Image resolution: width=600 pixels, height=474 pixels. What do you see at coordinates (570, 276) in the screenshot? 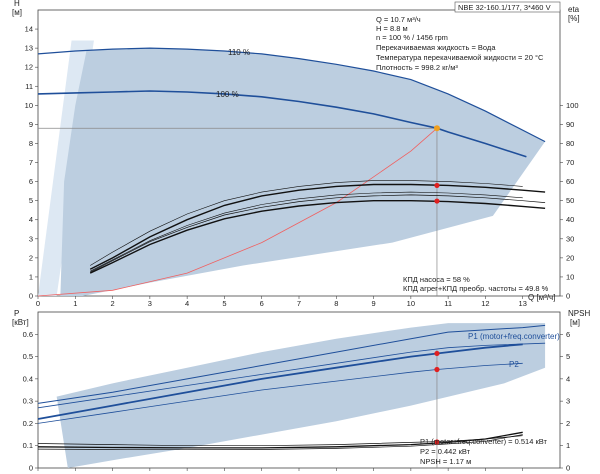
I see `y2-tick-label: 10` at bounding box center [570, 276].